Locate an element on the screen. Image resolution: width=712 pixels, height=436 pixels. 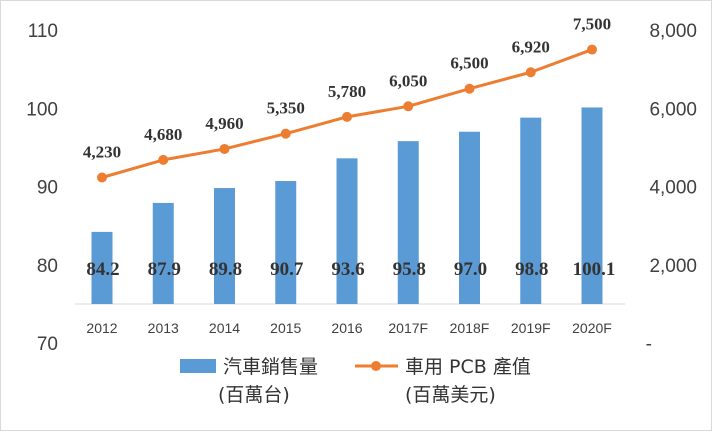
right-y-tick-label: 2,000 is located at coordinates (673, 266).